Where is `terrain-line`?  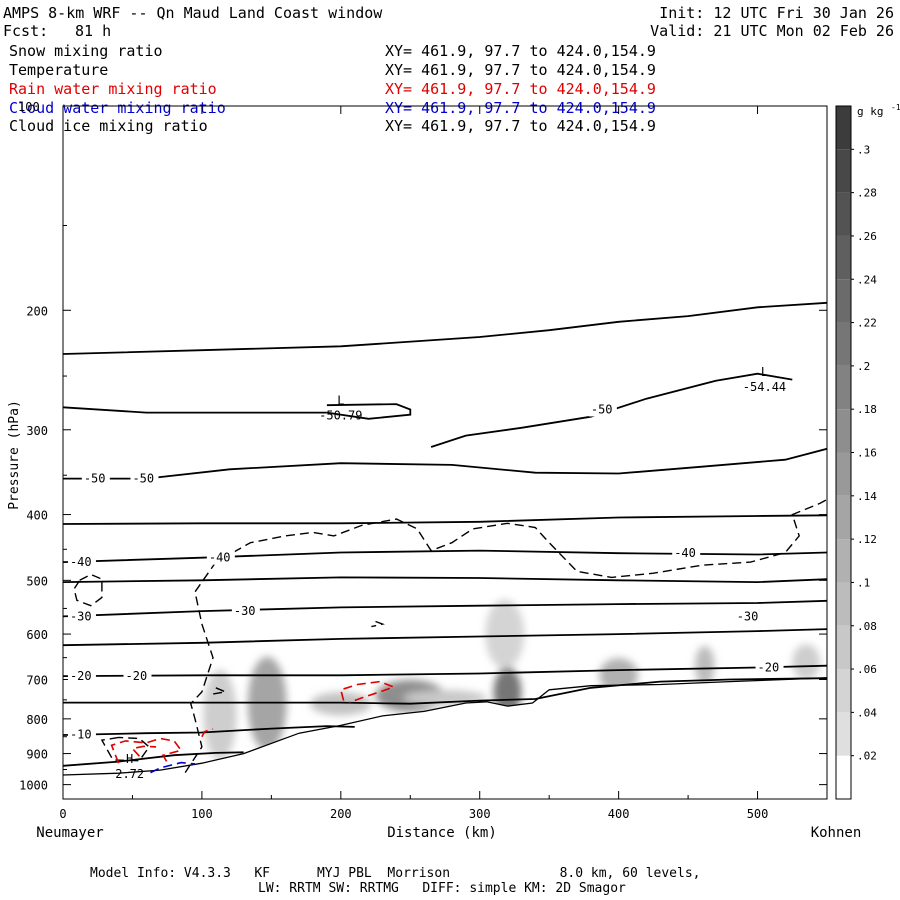
terrain-line is located at coordinates (445, 726).